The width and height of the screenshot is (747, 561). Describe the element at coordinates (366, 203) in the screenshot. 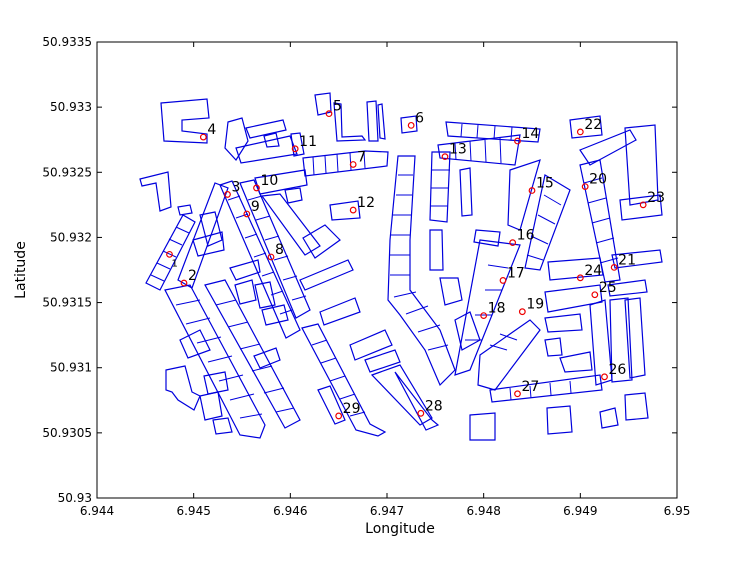

I see `marker-label-12: 12` at that location.